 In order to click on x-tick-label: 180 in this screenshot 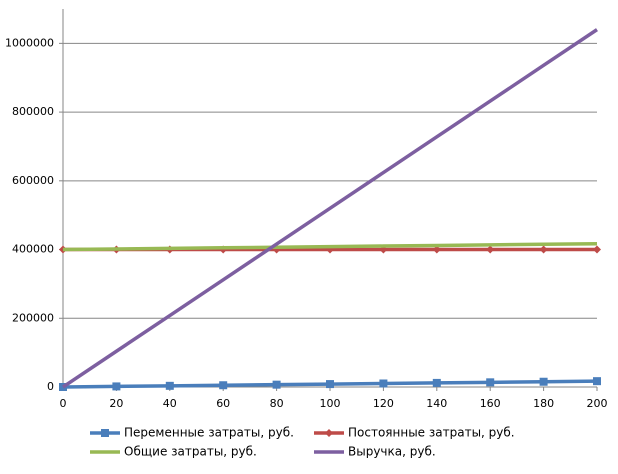, I will do `click(543, 403)`.